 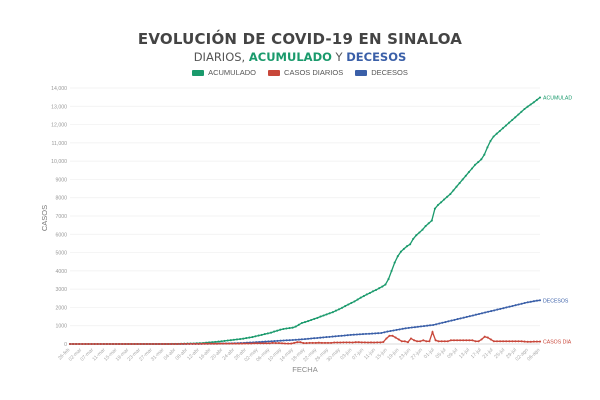 What do you see at coordinates (305, 72) in the screenshot?
I see `legend-item-casos-diarios: CASOS DIARIOS` at bounding box center [305, 72].